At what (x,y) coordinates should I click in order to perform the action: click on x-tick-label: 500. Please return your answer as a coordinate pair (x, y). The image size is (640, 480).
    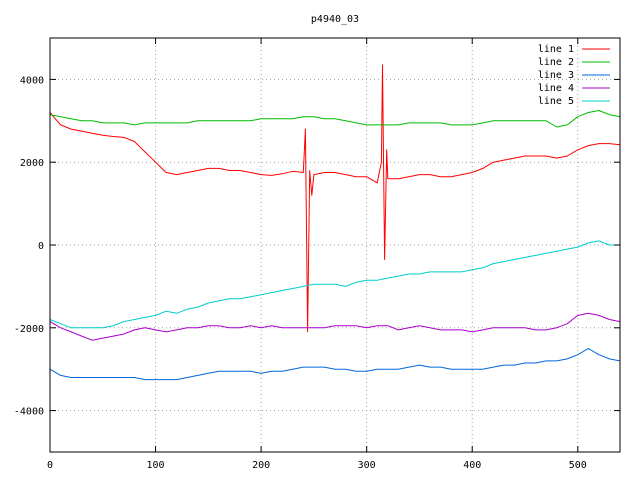
    Looking at the image, I should click on (578, 465).